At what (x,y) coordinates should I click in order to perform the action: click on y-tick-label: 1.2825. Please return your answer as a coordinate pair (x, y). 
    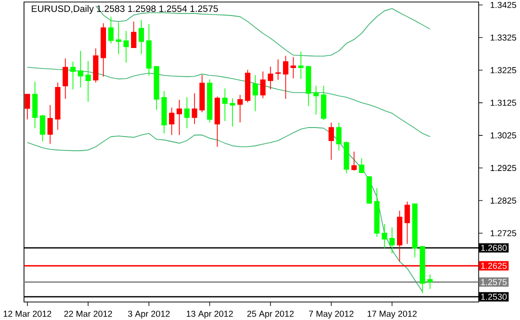
    Looking at the image, I should click on (503, 201).